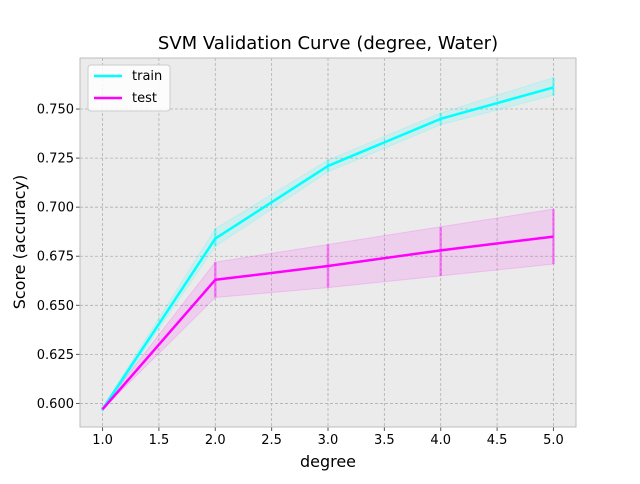 This screenshot has width=640, height=484. Describe the element at coordinates (553, 440) in the screenshot. I see `x-tick-label: 5.0` at that location.